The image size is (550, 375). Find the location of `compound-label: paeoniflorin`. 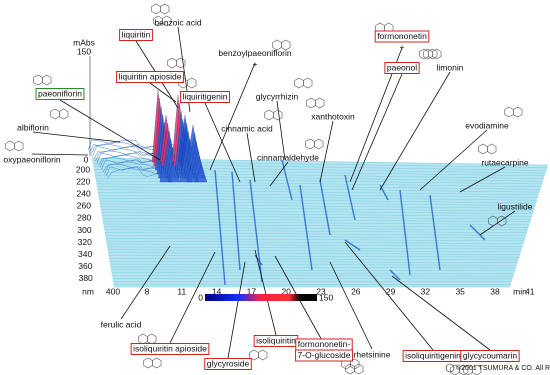

compound-label: paeoniflorin is located at coordinates (60, 93).